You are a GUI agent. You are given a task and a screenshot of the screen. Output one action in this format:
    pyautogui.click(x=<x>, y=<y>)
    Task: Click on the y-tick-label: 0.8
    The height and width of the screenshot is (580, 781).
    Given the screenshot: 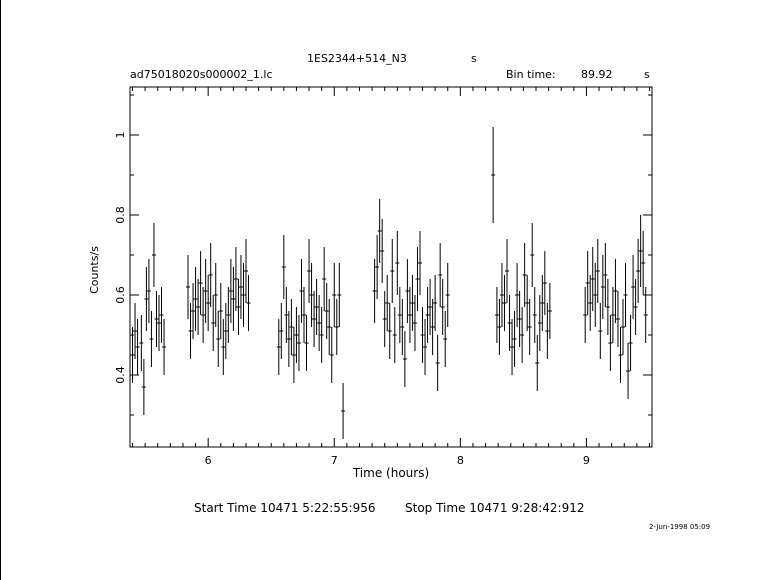 What is the action you would take?
    pyautogui.click(x=120, y=215)
    